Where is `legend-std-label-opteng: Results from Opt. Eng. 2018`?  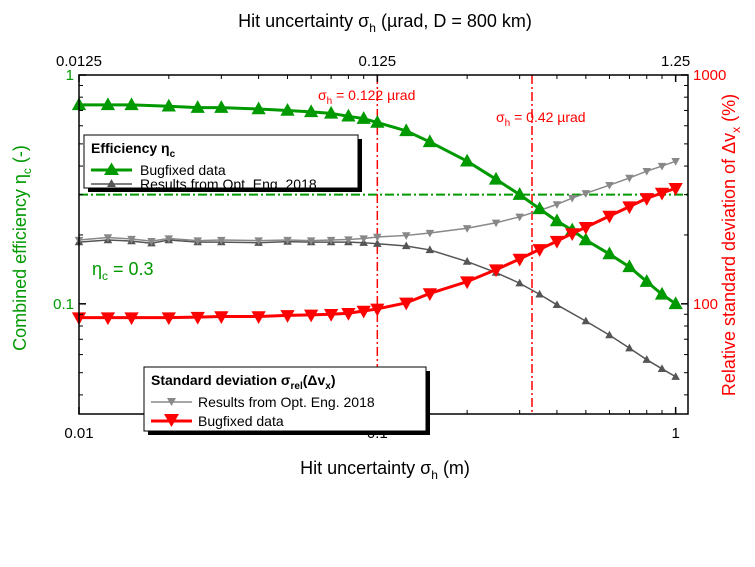 legend-std-label-opteng: Results from Opt. Eng. 2018 is located at coordinates (286, 402).